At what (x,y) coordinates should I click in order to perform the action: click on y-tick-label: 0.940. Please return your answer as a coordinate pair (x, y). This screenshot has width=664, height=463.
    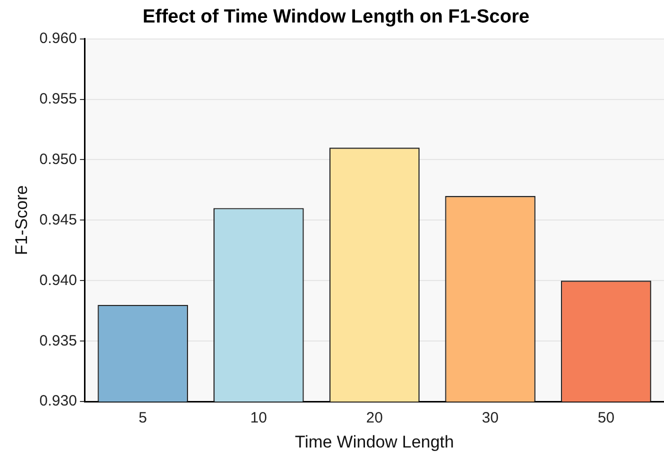
    Looking at the image, I should click on (58, 280).